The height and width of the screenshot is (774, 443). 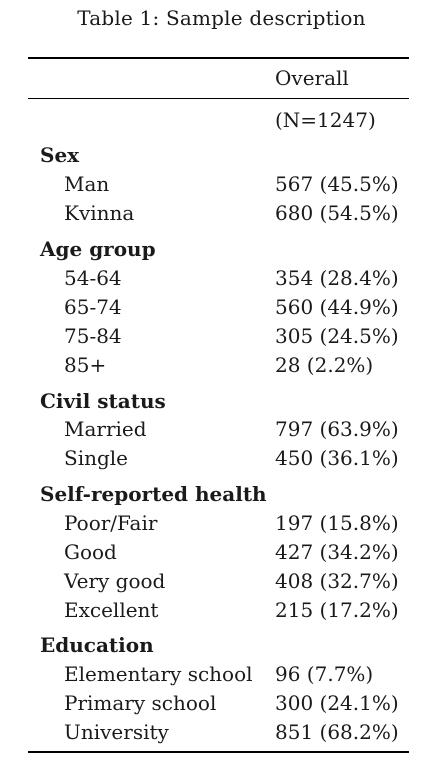 What do you see at coordinates (218, 58) in the screenshot?
I see `top-rule` at bounding box center [218, 58].